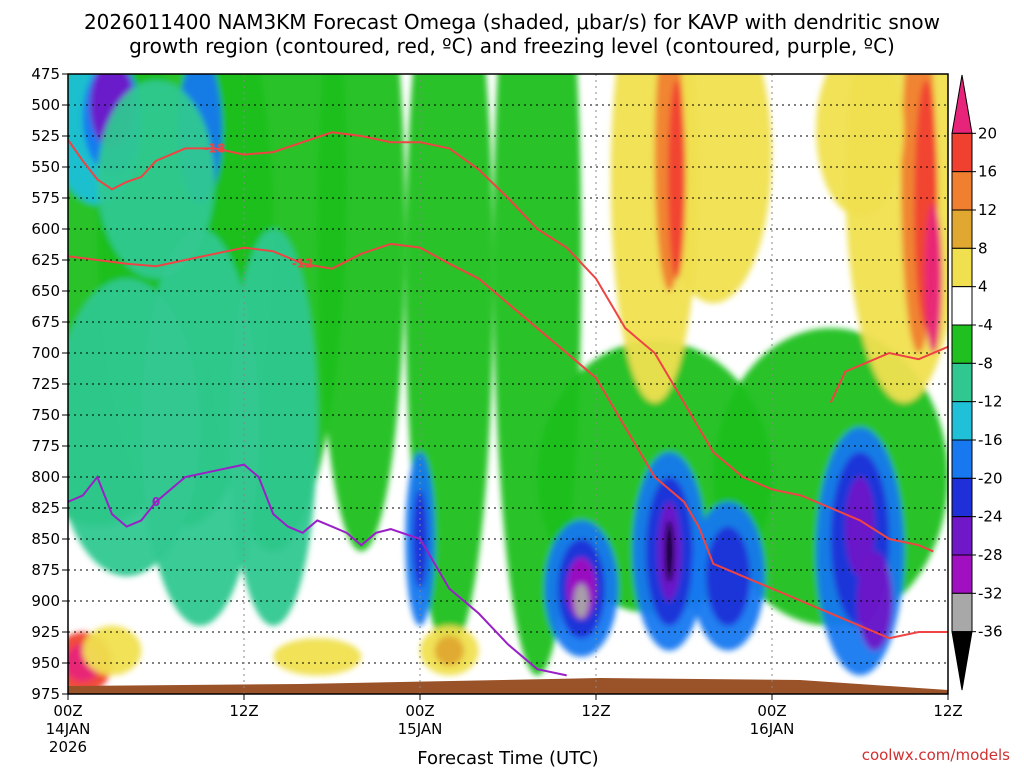 Image resolution: width=1024 pixels, height=768 pixels. I want to click on colorbar-label: -16, so click(990, 440).